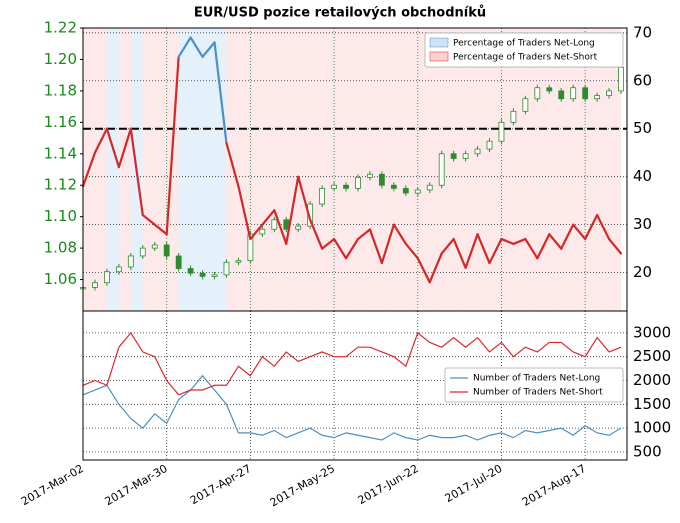 Image resolution: width=680 pixels, height=523 pixels. Describe the element at coordinates (60, 90) in the screenshot. I see `y-tick-label: 1.18` at that location.